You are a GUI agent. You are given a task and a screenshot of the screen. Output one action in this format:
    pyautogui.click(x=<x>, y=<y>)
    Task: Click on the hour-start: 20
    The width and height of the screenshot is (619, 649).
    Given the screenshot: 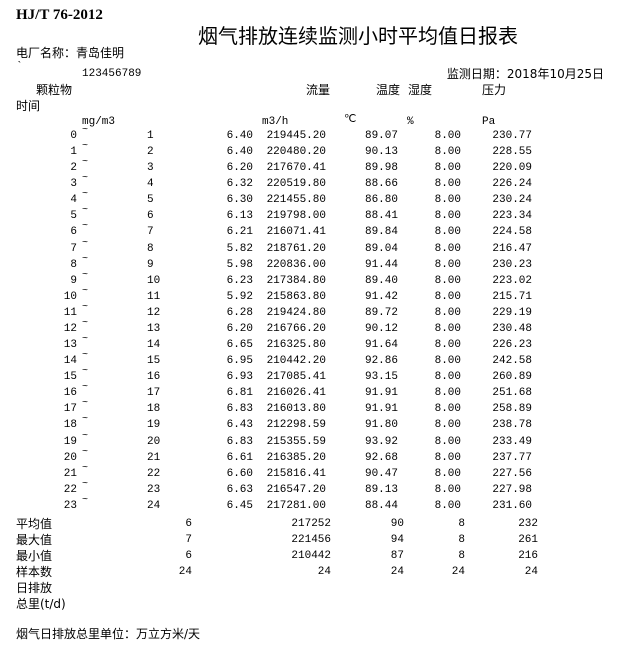 What is the action you would take?
    pyautogui.click(x=70, y=457)
    